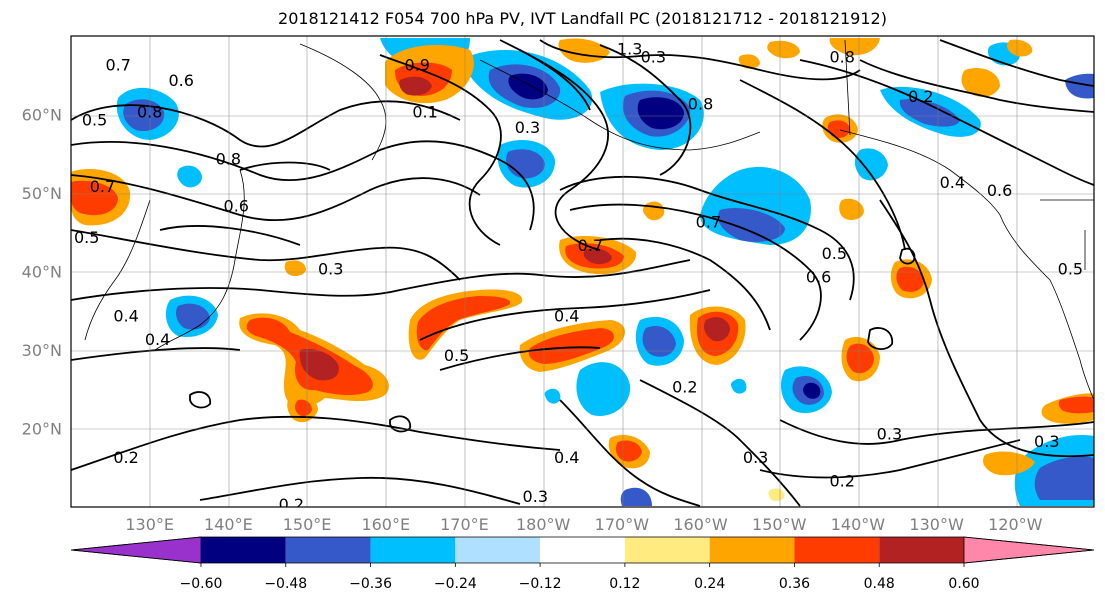 The height and width of the screenshot is (601, 1105). Describe the element at coordinates (629, 49) in the screenshot. I see `contour-label: 1.3` at that location.